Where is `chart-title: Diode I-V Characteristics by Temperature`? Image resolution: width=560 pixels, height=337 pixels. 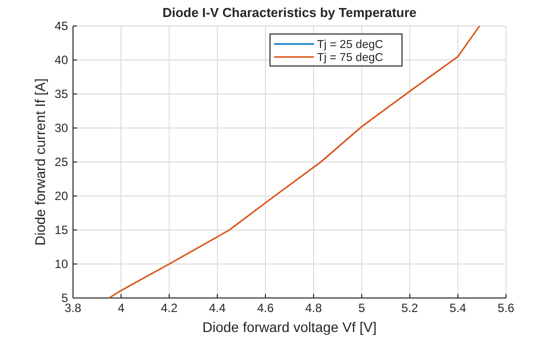 chart-title: Diode I-V Characteristics by Temperature is located at coordinates (289, 12).